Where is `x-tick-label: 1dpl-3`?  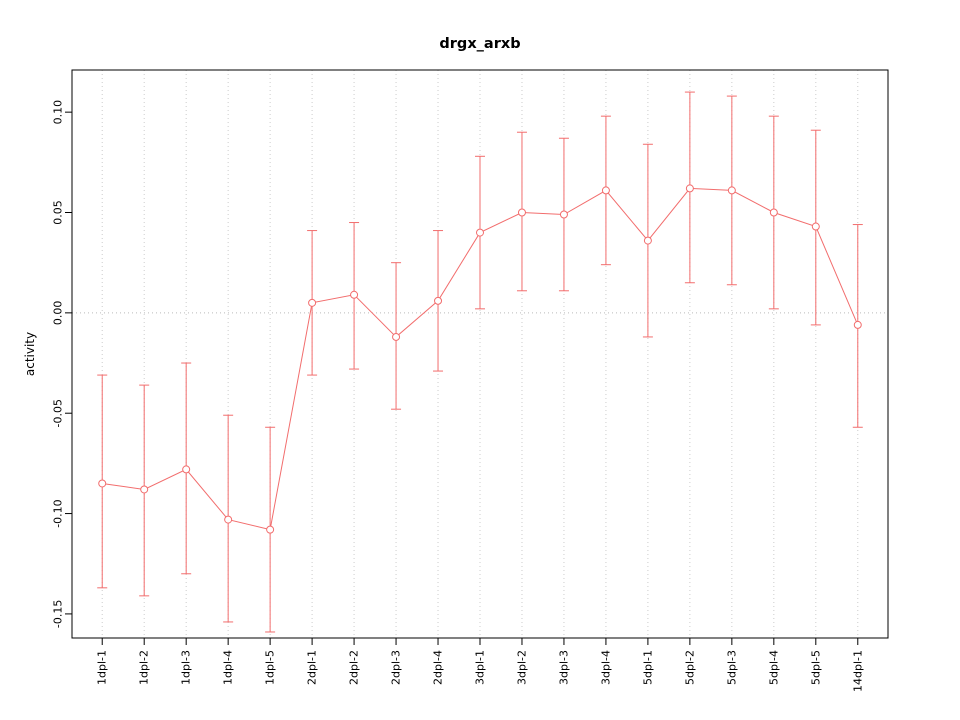
x-tick-label: 1dpl-3 is located at coordinates (186, 667).